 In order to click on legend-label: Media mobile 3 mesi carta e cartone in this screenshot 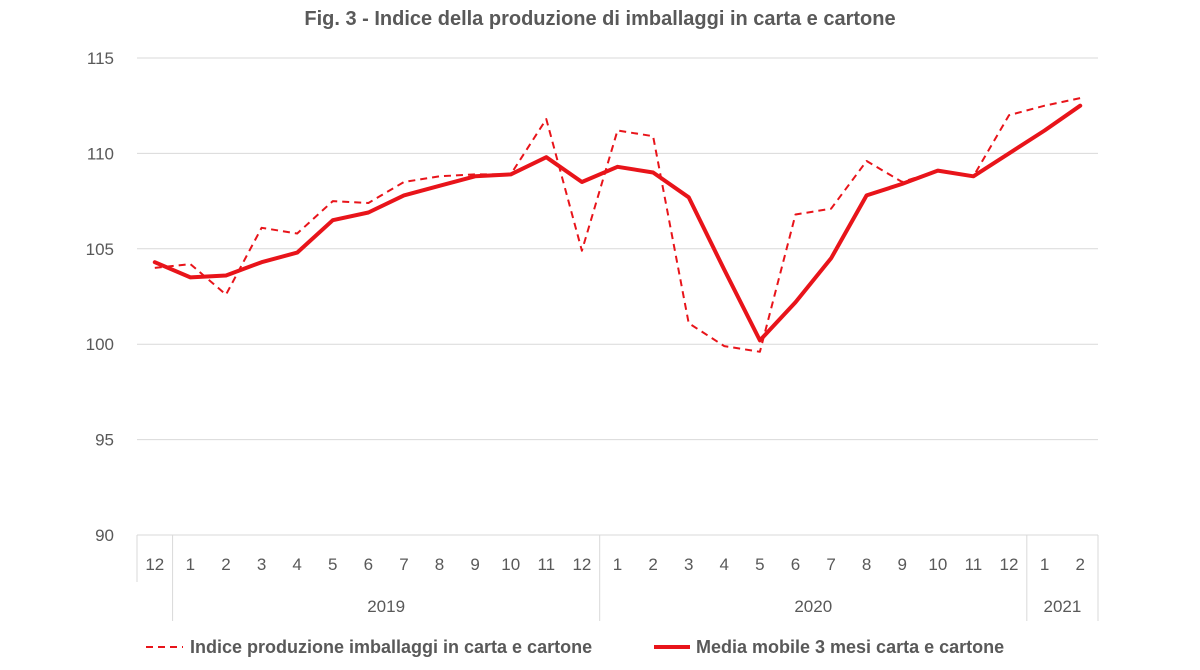, I will do `click(850, 647)`.